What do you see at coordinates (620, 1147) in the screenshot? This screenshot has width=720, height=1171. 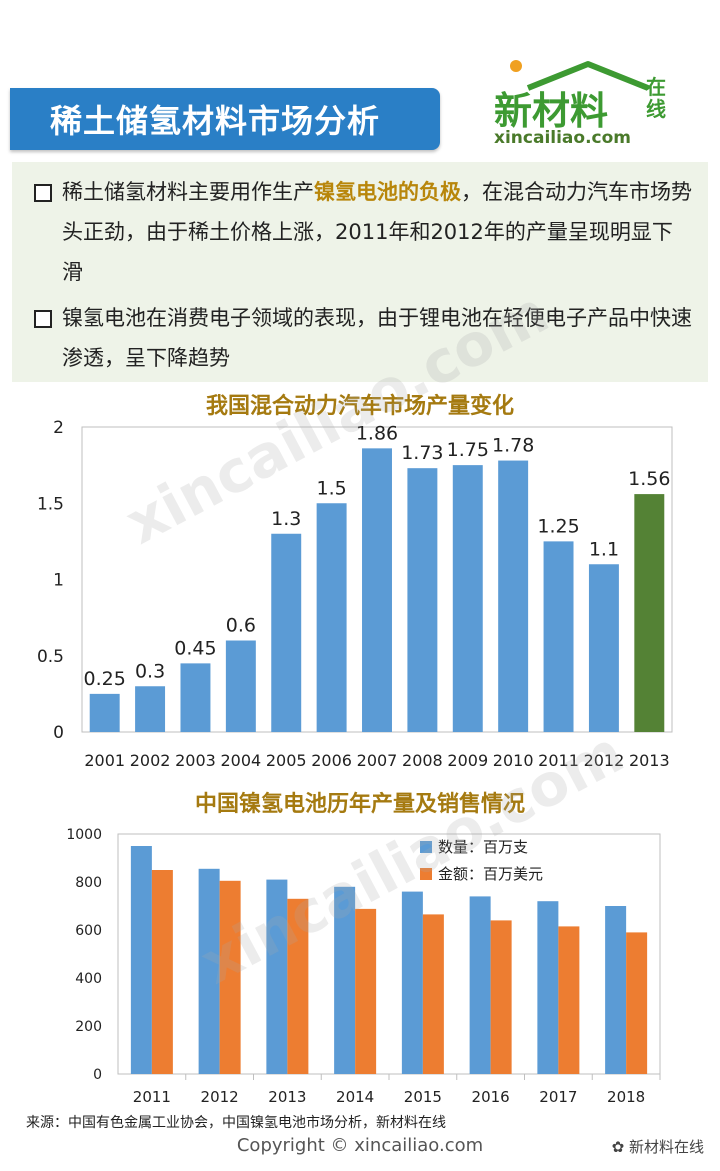 I see `wechat-icon: ✿` at bounding box center [620, 1147].